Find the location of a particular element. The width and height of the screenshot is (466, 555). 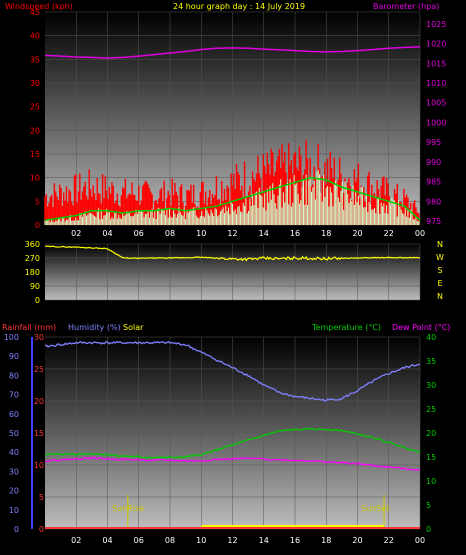

compass-label: S is located at coordinates (439, 270).